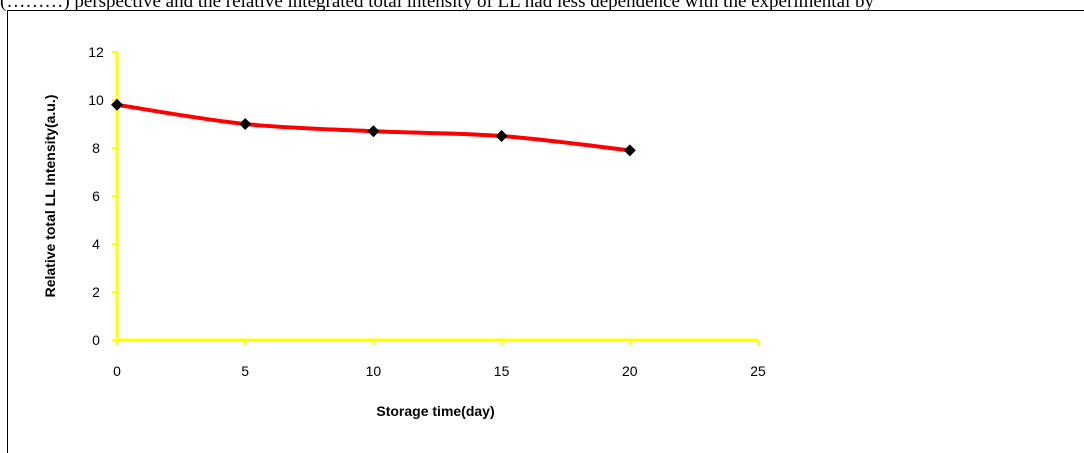  Describe the element at coordinates (96, 100) in the screenshot. I see `y-tick-label: 10` at that location.